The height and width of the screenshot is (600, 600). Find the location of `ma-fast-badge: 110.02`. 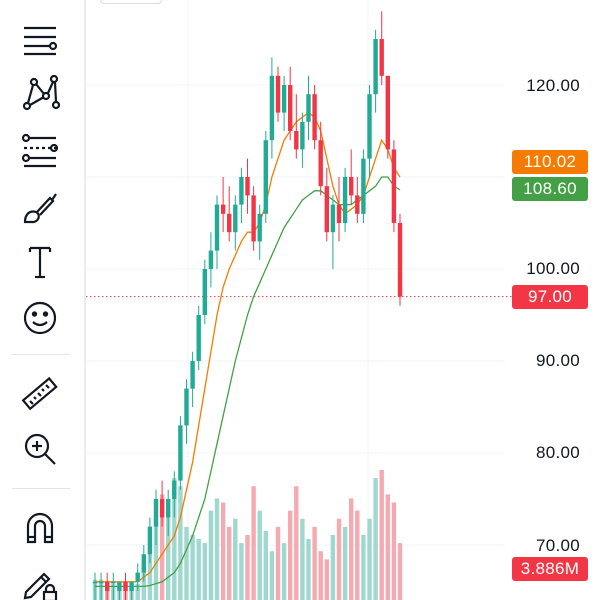

ma-fast-badge: 110.02 is located at coordinates (550, 162).